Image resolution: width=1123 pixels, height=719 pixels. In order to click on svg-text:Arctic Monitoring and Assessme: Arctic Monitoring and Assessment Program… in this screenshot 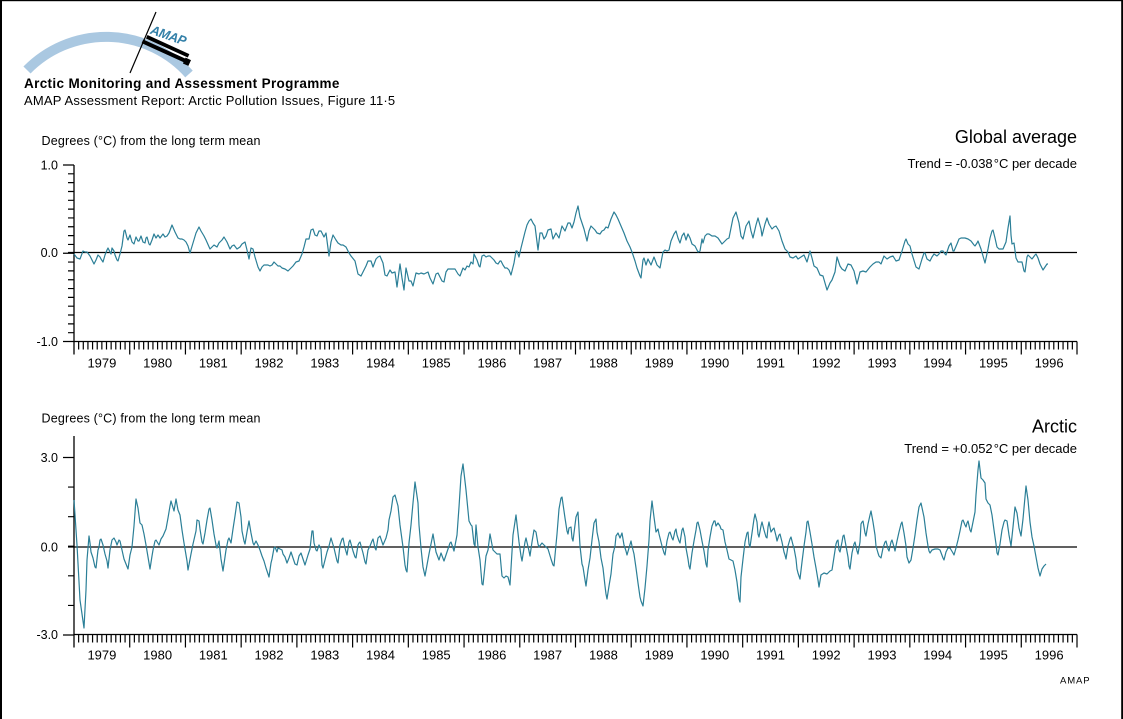, I will do `click(182, 83)`.